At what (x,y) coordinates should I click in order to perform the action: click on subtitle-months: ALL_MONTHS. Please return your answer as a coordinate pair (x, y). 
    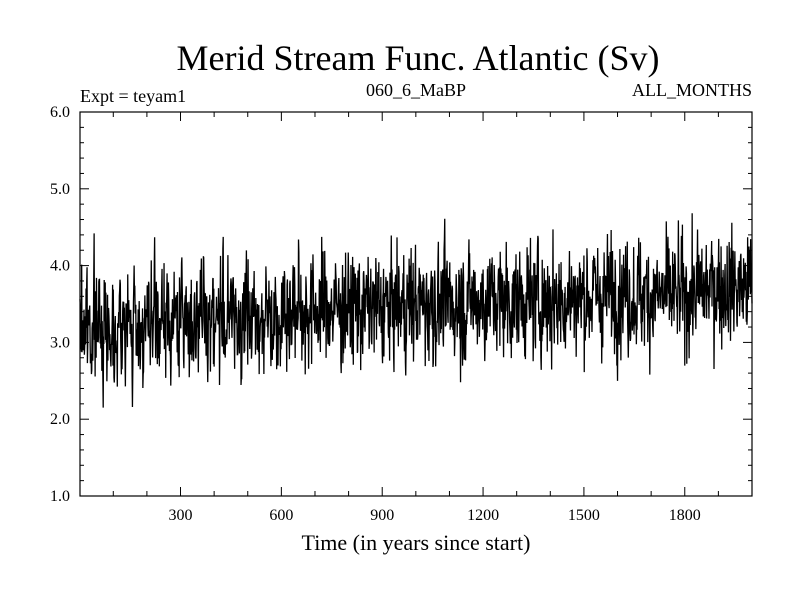
    Looking at the image, I should click on (692, 90).